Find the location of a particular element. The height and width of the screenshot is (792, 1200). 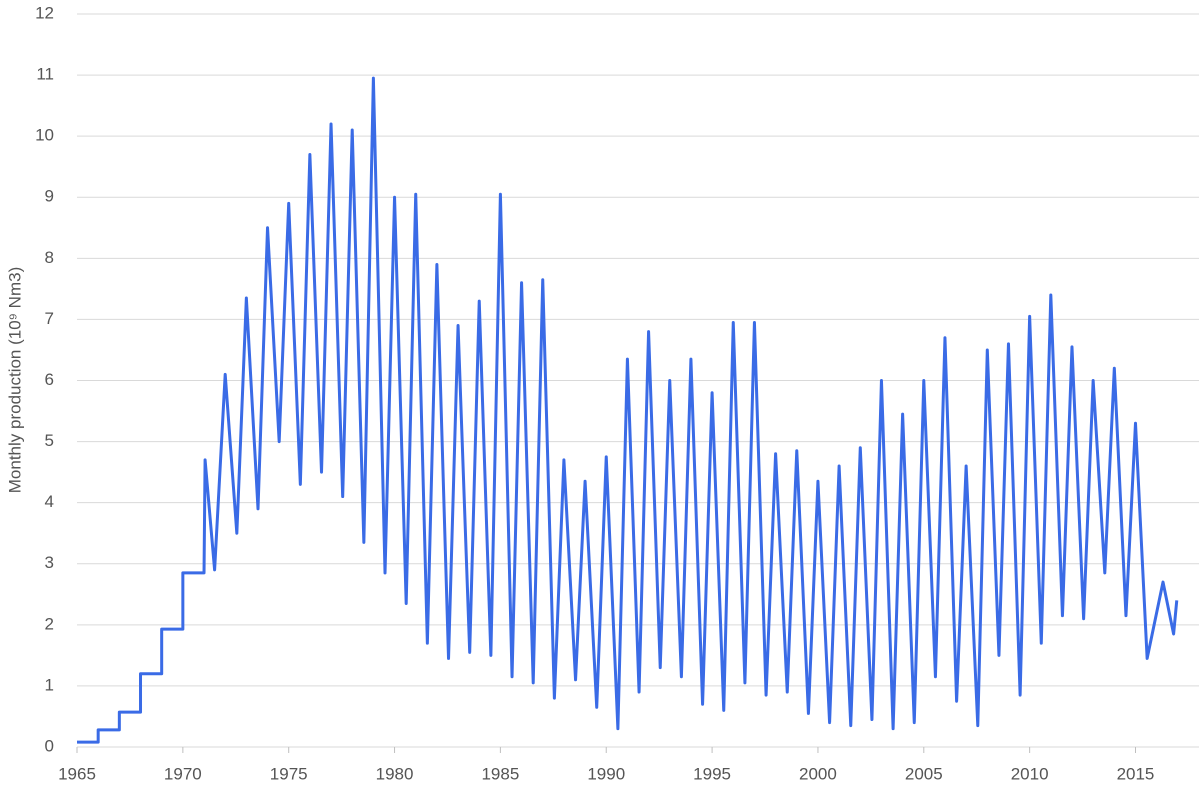

x-tick-label: 1990 is located at coordinates (606, 773).